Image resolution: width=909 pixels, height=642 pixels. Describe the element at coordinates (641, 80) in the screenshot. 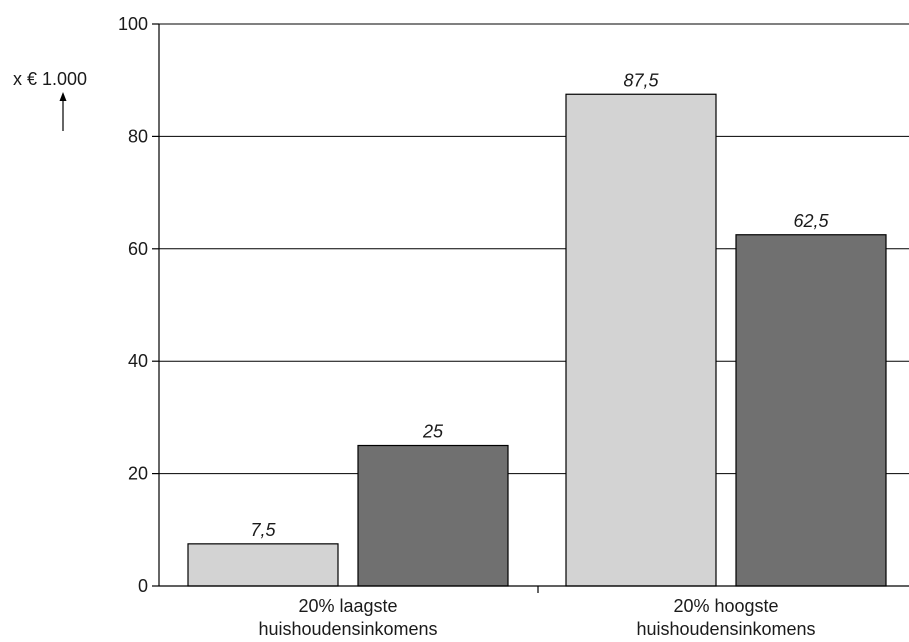

I see `bar-value-label: 87,5` at that location.